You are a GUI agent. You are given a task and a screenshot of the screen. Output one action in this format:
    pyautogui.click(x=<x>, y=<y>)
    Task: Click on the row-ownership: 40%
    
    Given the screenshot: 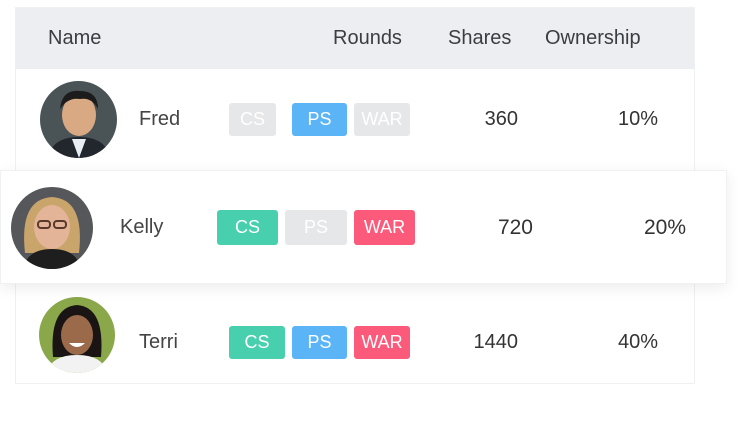 What is the action you would take?
    pyautogui.click(x=637, y=342)
    